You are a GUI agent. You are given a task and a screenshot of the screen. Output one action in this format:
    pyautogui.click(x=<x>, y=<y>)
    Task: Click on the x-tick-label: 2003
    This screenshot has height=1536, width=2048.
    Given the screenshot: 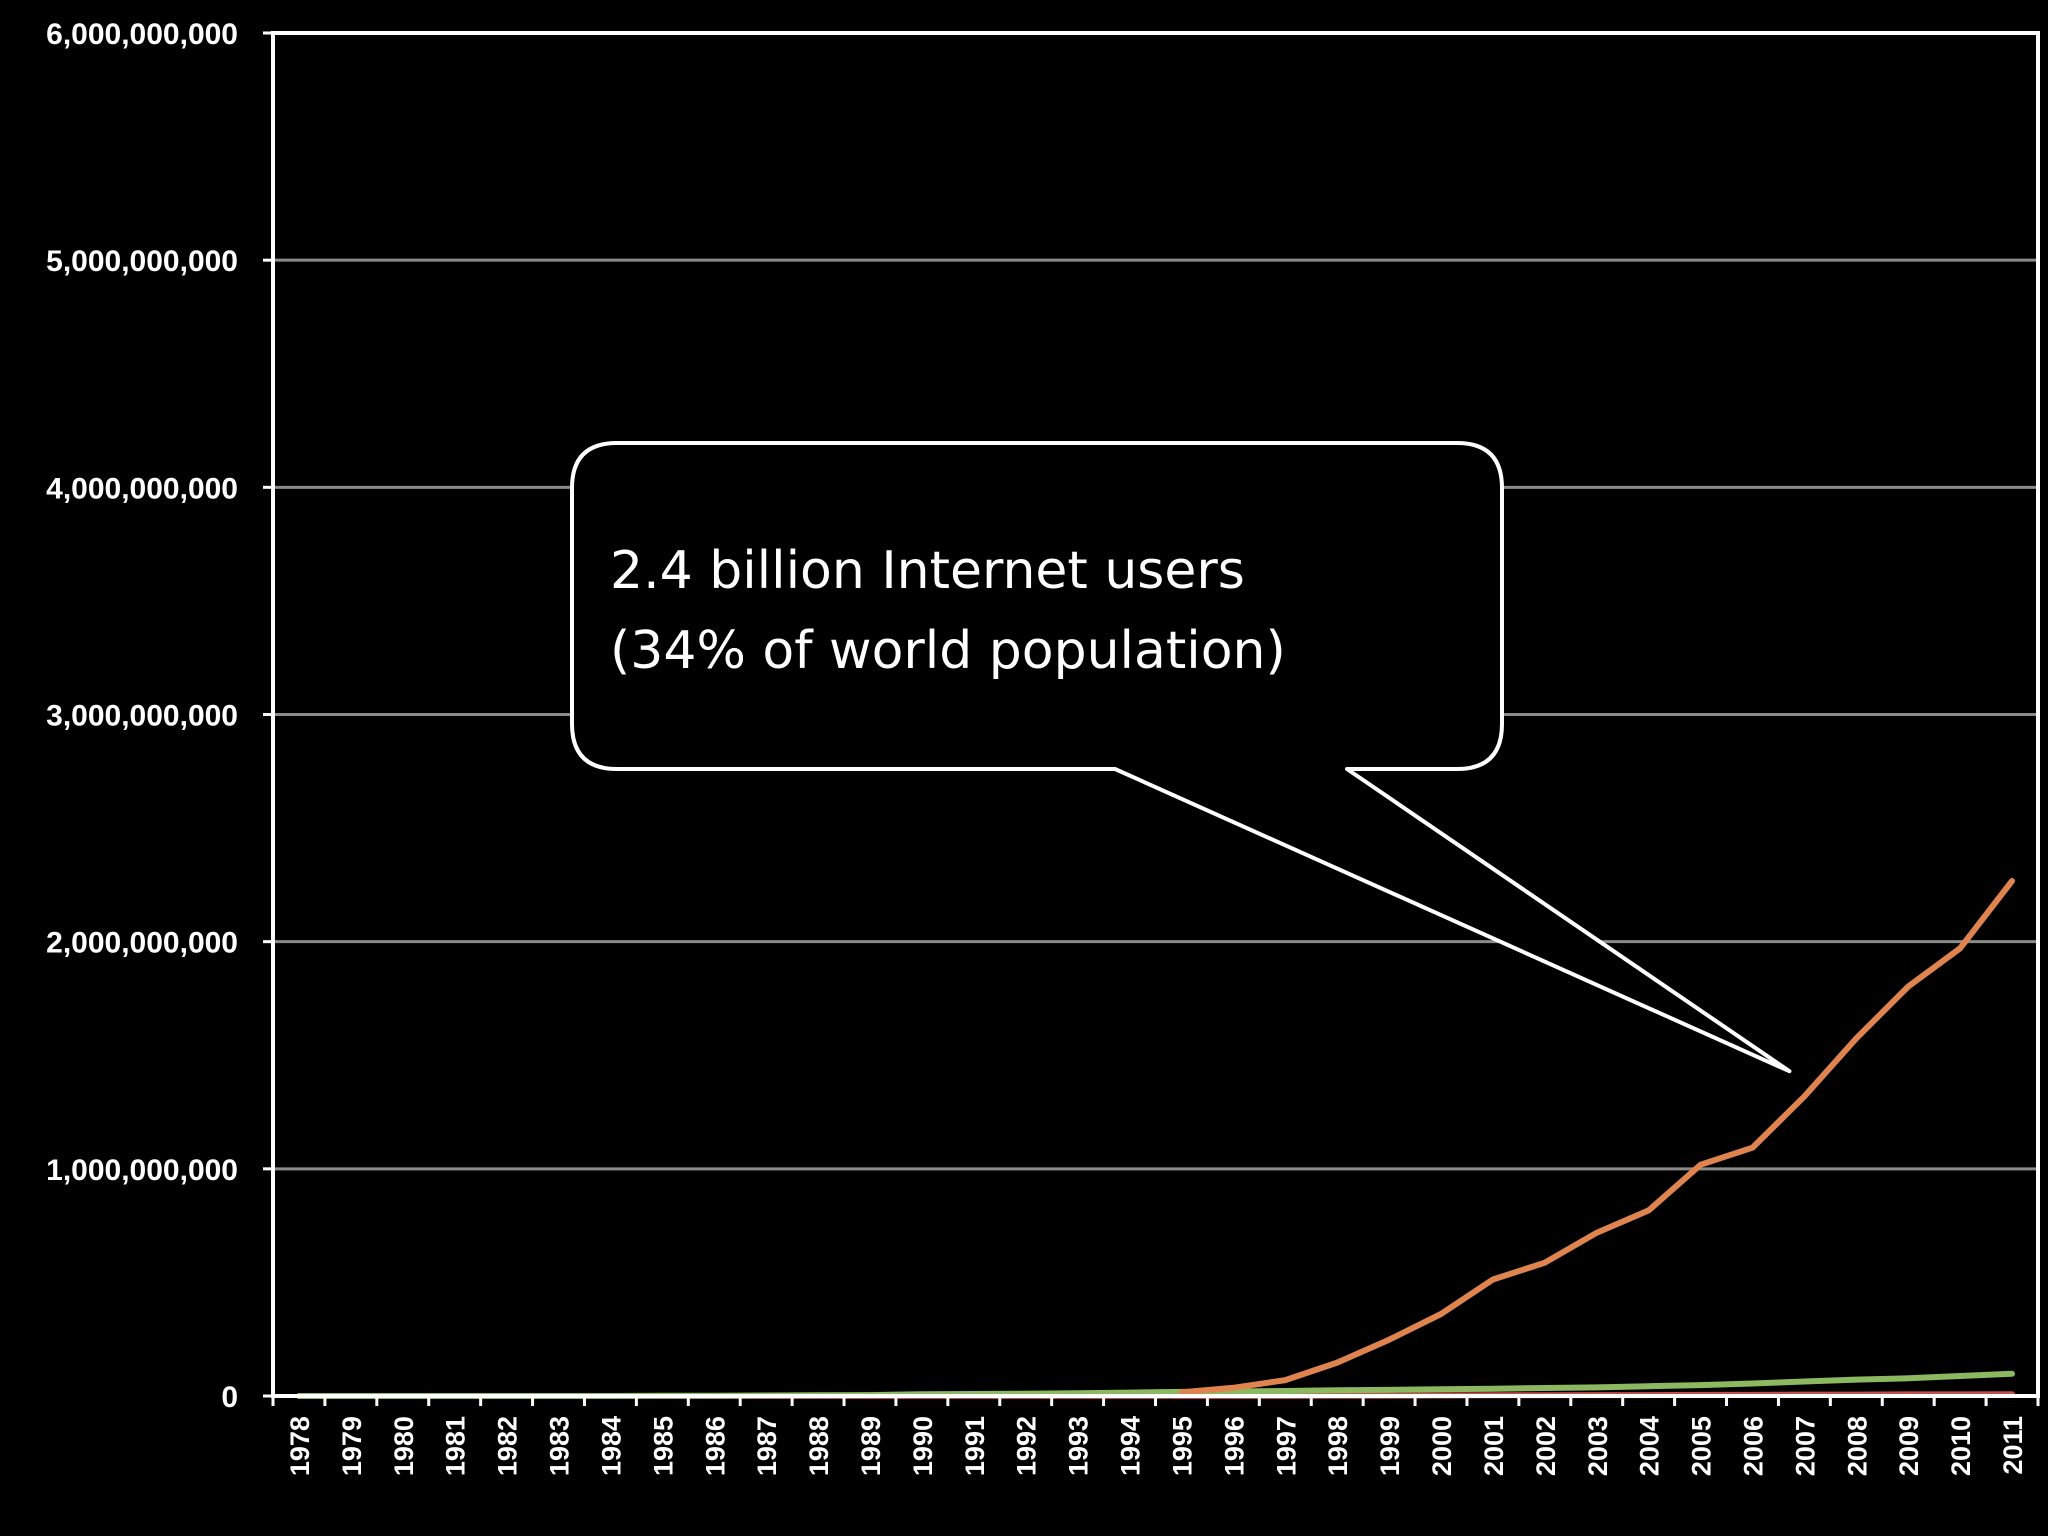 What is the action you would take?
    pyautogui.click(x=1598, y=1446)
    